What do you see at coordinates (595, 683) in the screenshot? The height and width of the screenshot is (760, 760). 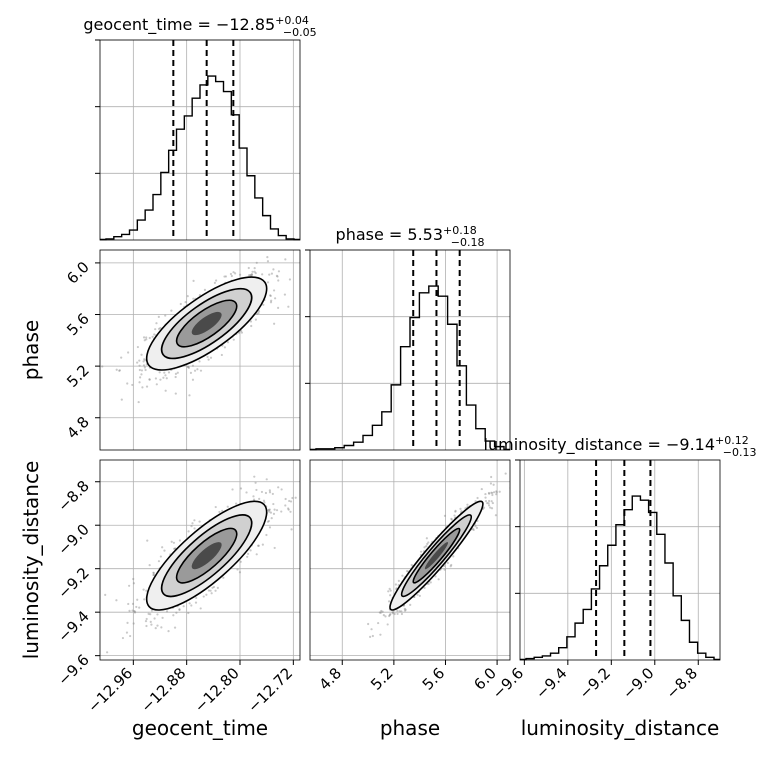 I see `xtick-label-luminosity_distance: −9.2` at bounding box center [595, 683].